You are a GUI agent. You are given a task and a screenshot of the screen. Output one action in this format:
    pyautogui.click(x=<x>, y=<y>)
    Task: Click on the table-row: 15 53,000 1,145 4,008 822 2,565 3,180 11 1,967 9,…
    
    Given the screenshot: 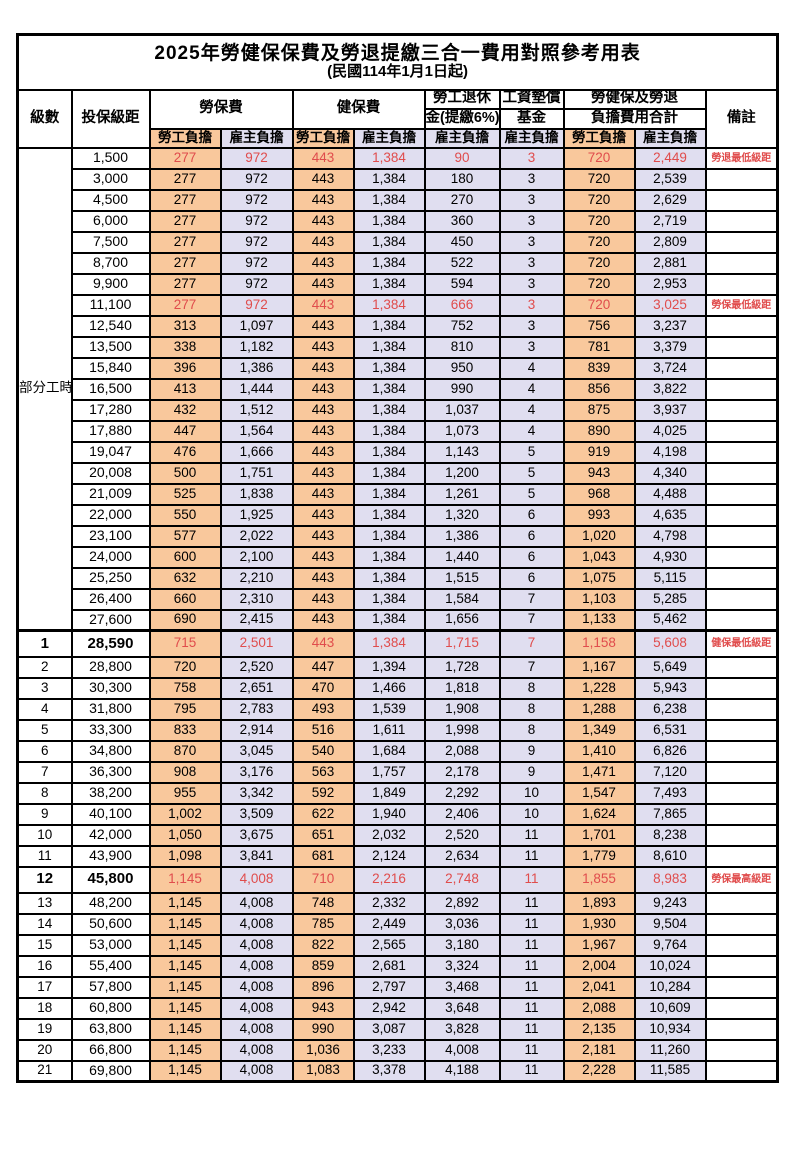 What is the action you would take?
    pyautogui.click(x=397, y=945)
    